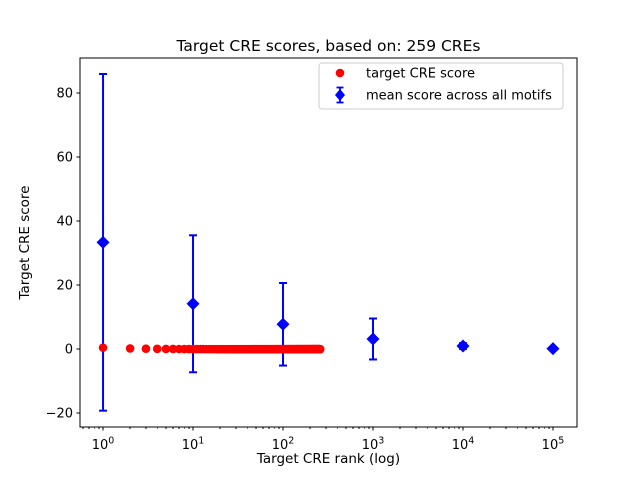  Describe the element at coordinates (63, 254) in the screenshot. I see `y-axis-ticks: −20 0 20 40 60 80` at that location.